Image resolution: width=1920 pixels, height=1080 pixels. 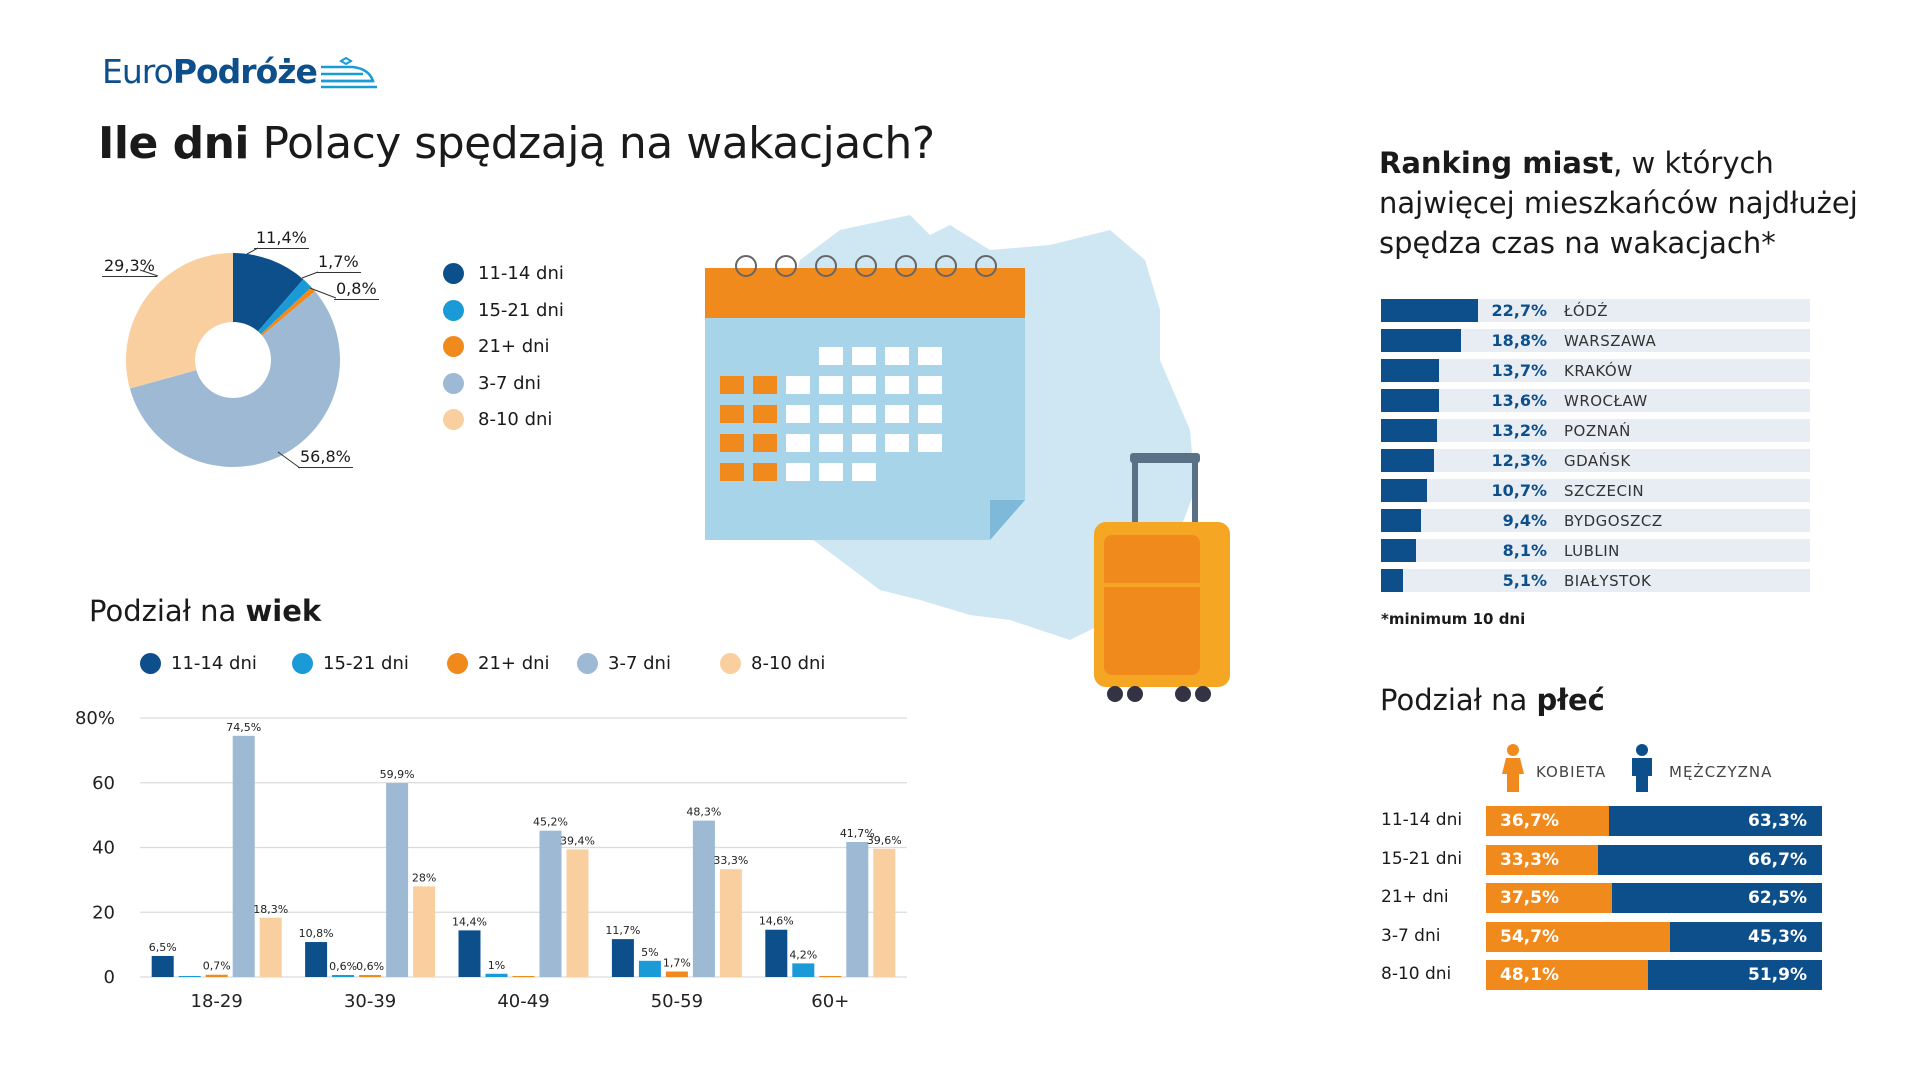 What do you see at coordinates (1571, 772) in the screenshot?
I see `legend-female: KOBIETA` at bounding box center [1571, 772].